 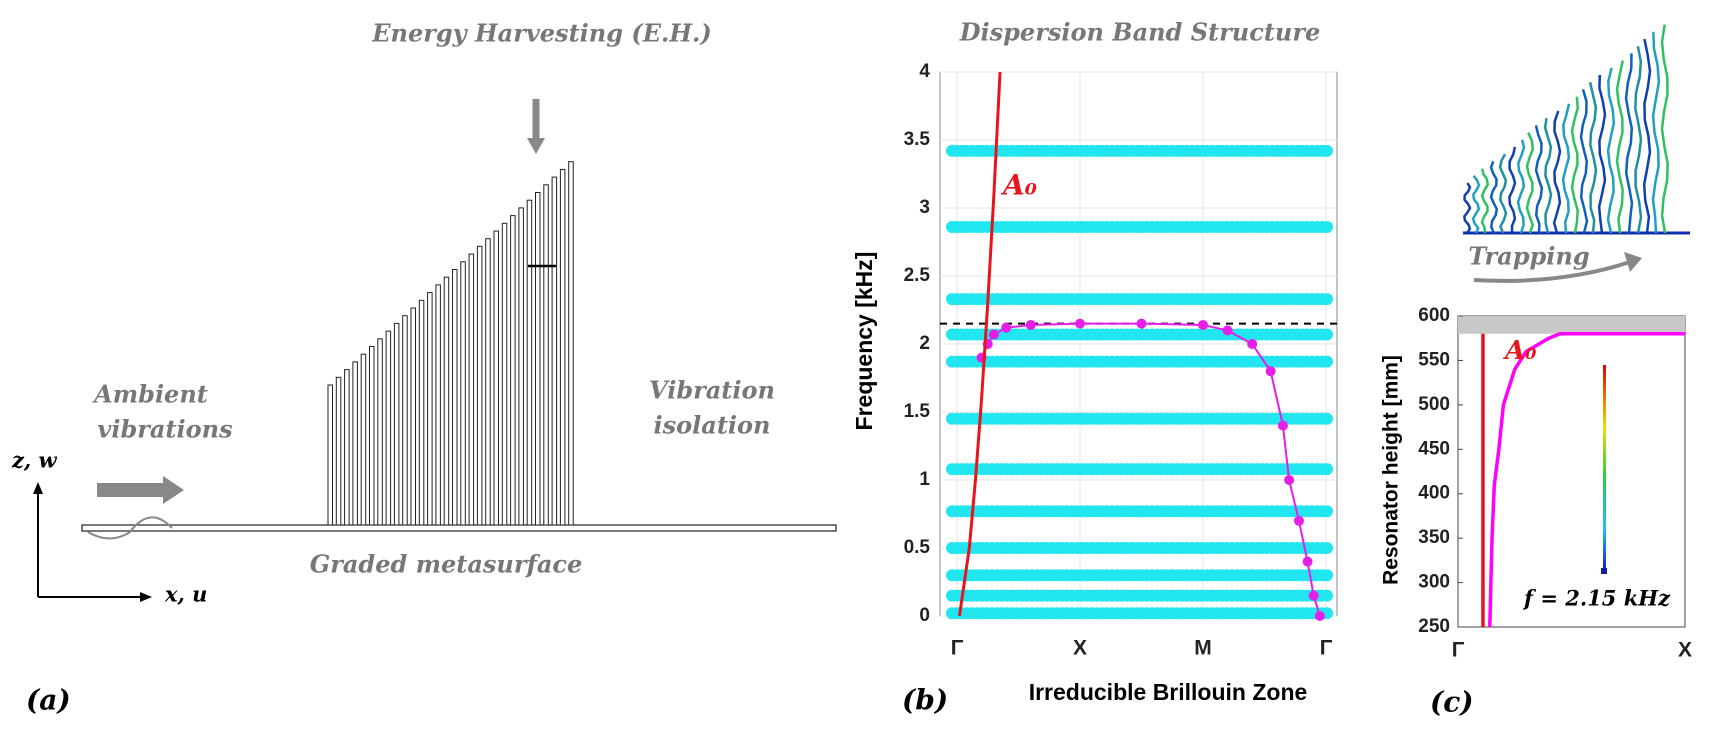 What do you see at coordinates (146, 597) in the screenshot?
I see `x-head` at bounding box center [146, 597].